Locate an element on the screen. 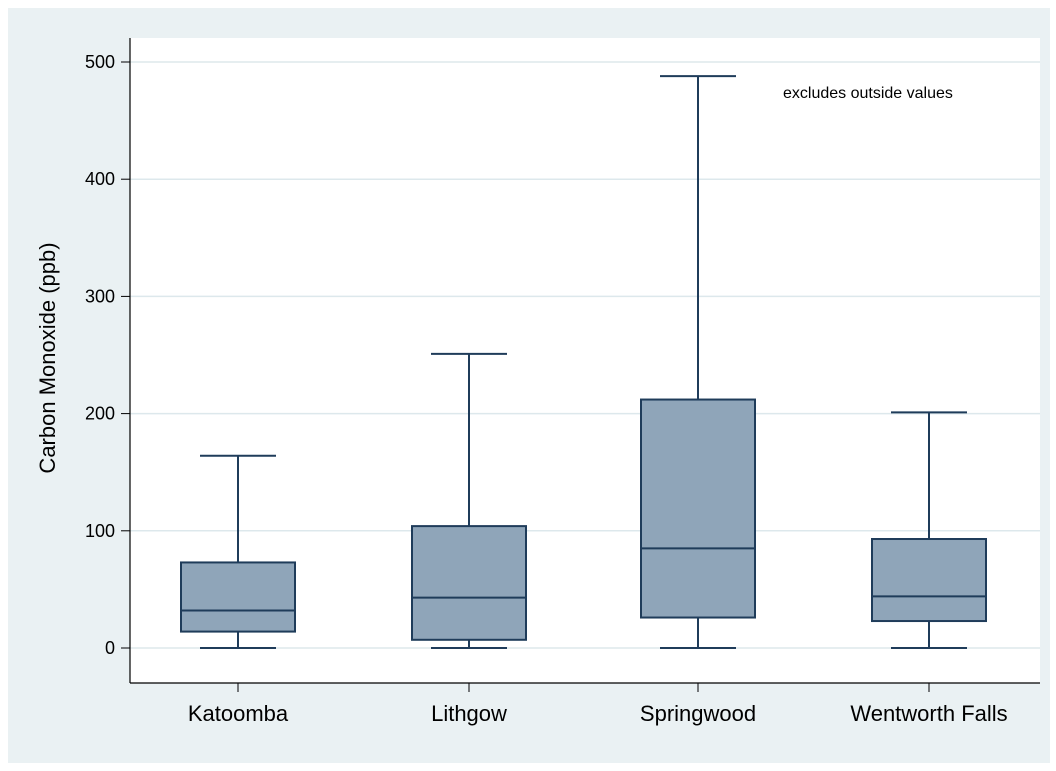 The height and width of the screenshot is (771, 1056). iqr-box-katoomba is located at coordinates (238, 597).